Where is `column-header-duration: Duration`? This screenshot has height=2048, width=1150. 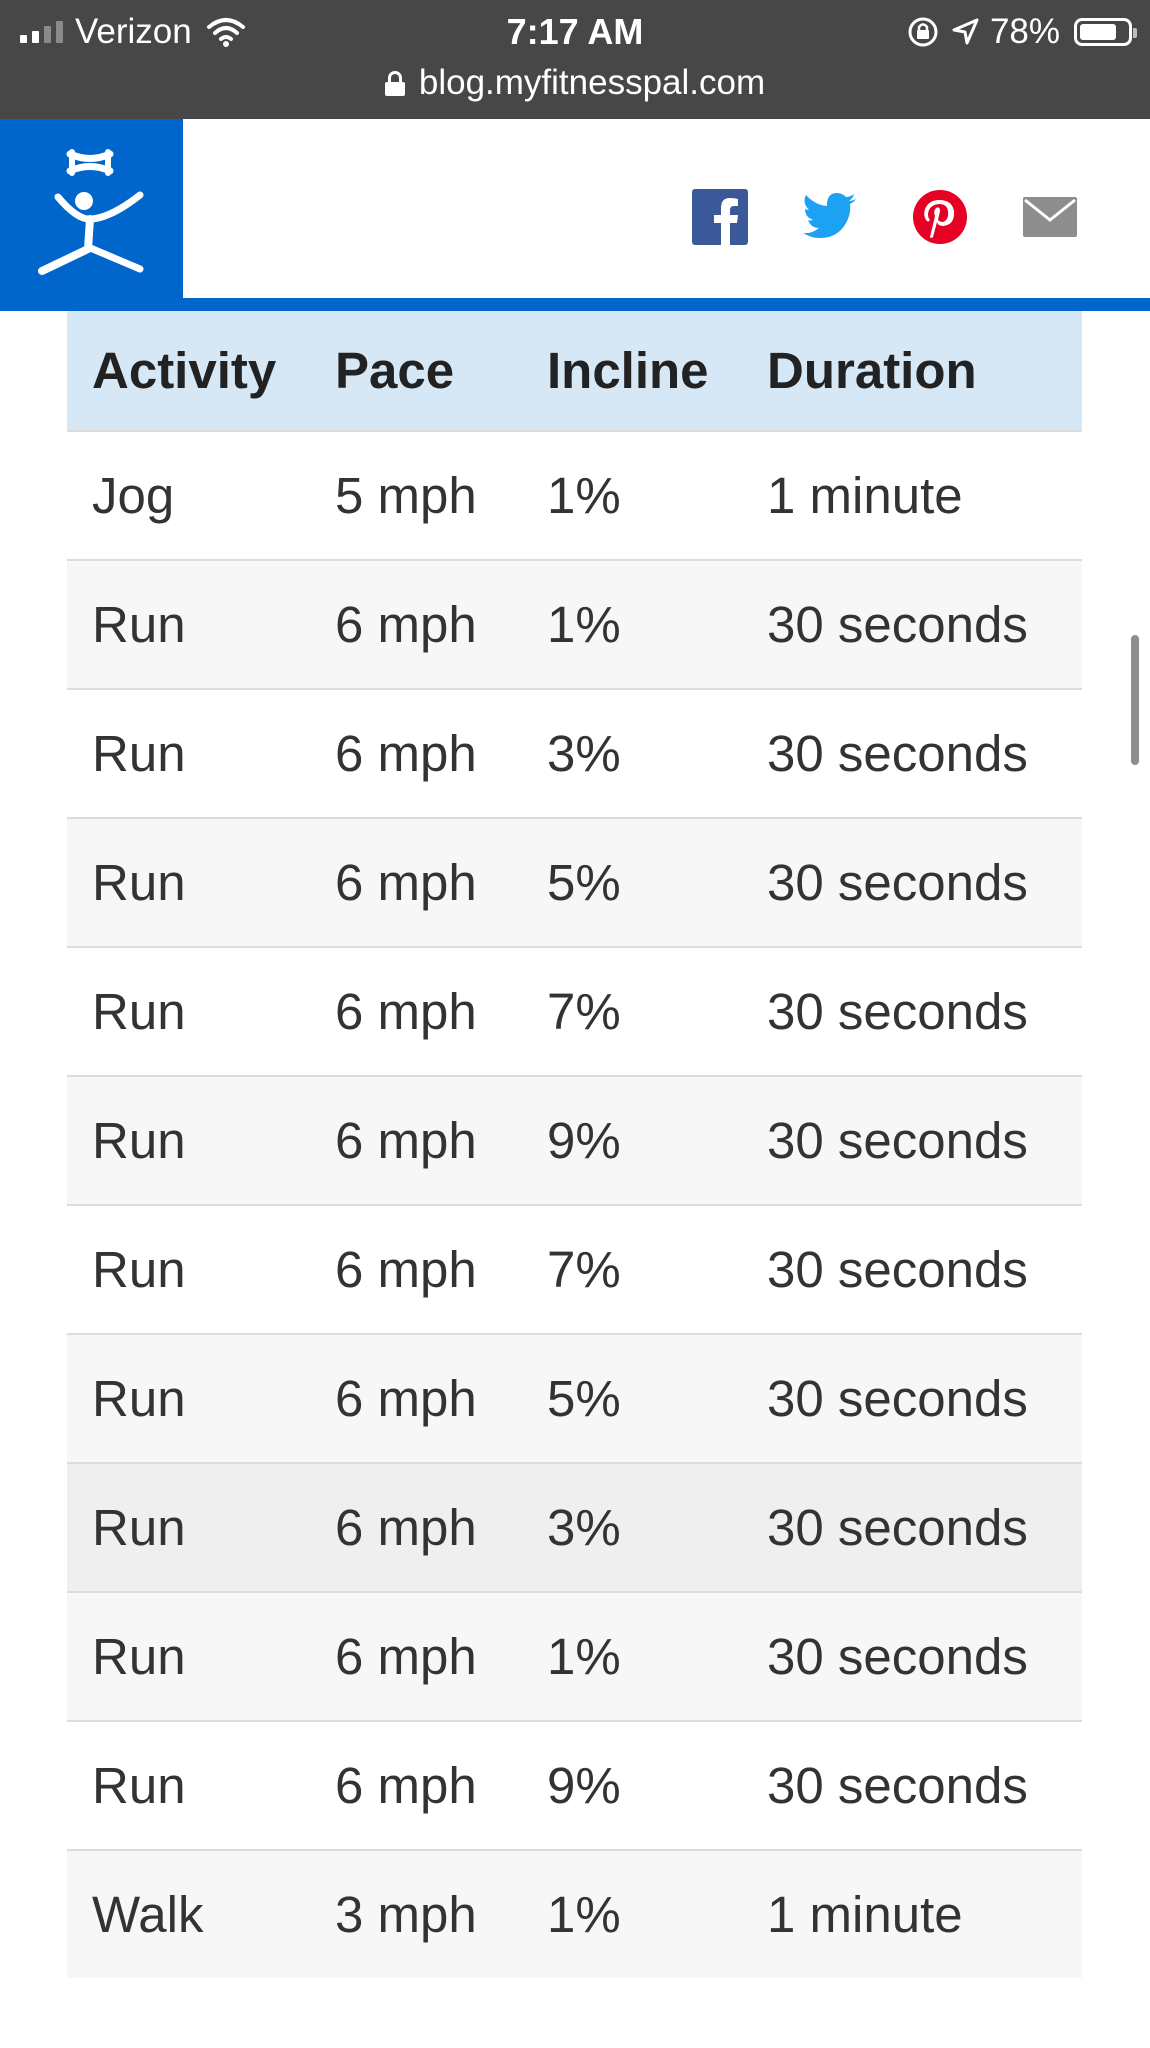
column-header-duration: Duration is located at coordinates (872, 370).